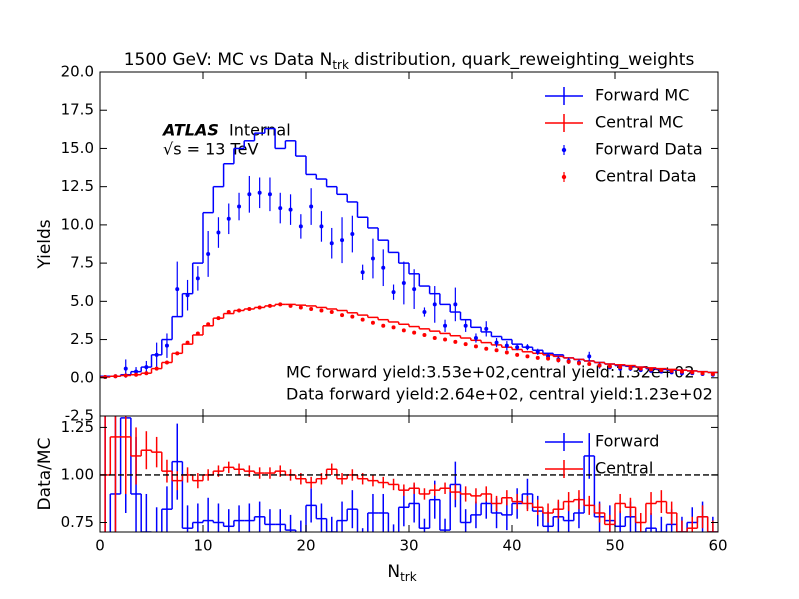  Describe the element at coordinates (45, 244) in the screenshot. I see `y-axis-label: Yields` at that location.